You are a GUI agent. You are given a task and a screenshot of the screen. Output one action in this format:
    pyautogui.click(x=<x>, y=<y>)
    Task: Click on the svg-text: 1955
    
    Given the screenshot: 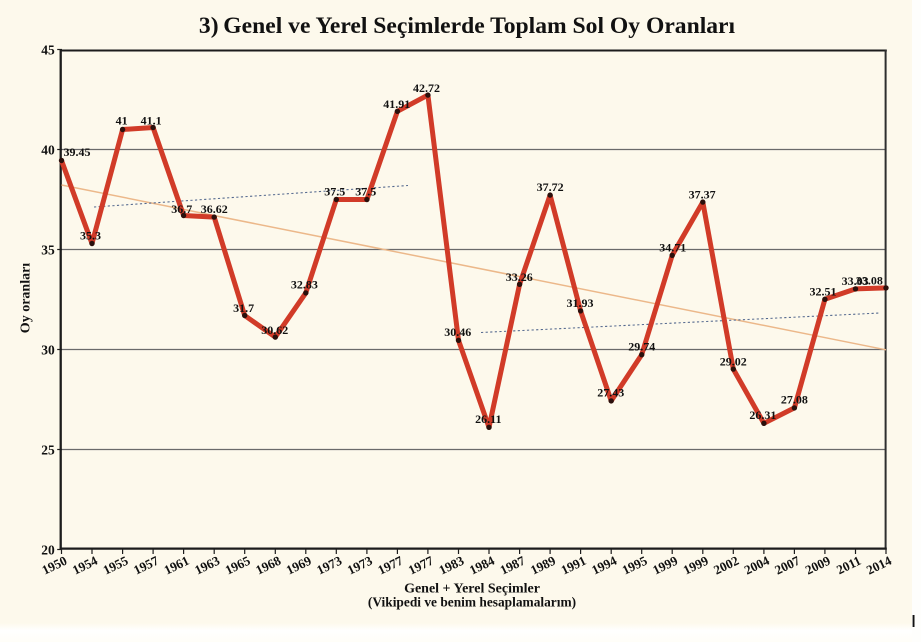 What is the action you would take?
    pyautogui.click(x=115, y=564)
    